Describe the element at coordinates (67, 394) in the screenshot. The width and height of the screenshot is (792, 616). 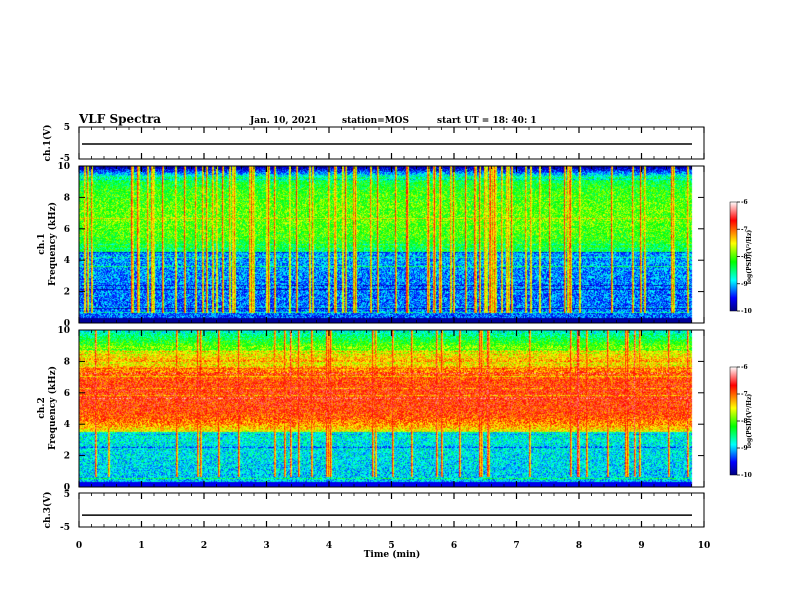
I see `ch2-freq-ytick-label: 6` at that location.